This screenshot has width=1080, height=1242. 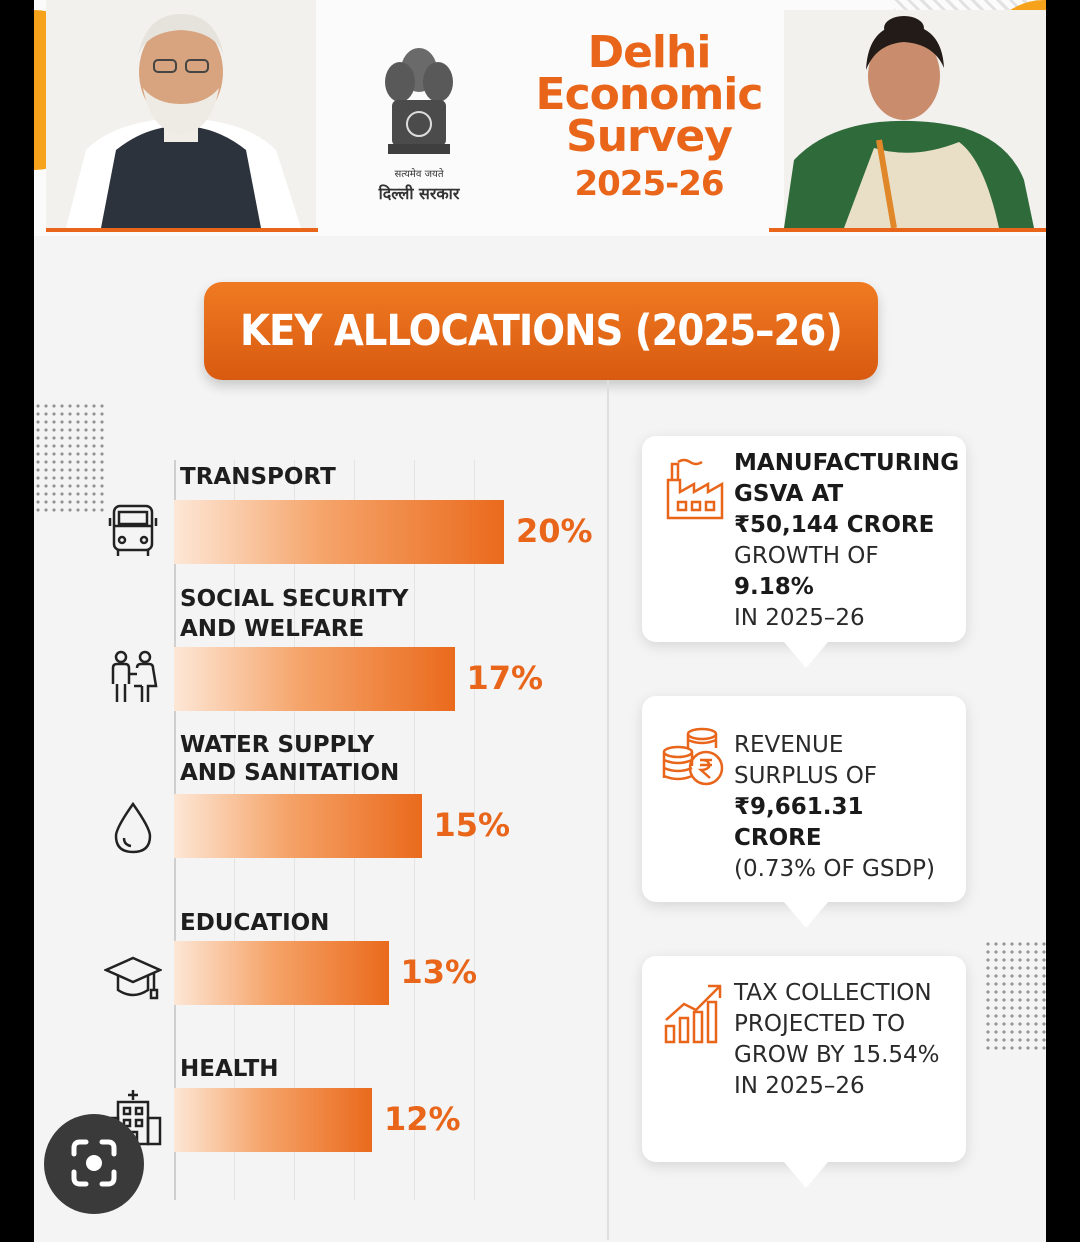 What do you see at coordinates (133, 827) in the screenshot?
I see `water-drop-icon` at bounding box center [133, 827].